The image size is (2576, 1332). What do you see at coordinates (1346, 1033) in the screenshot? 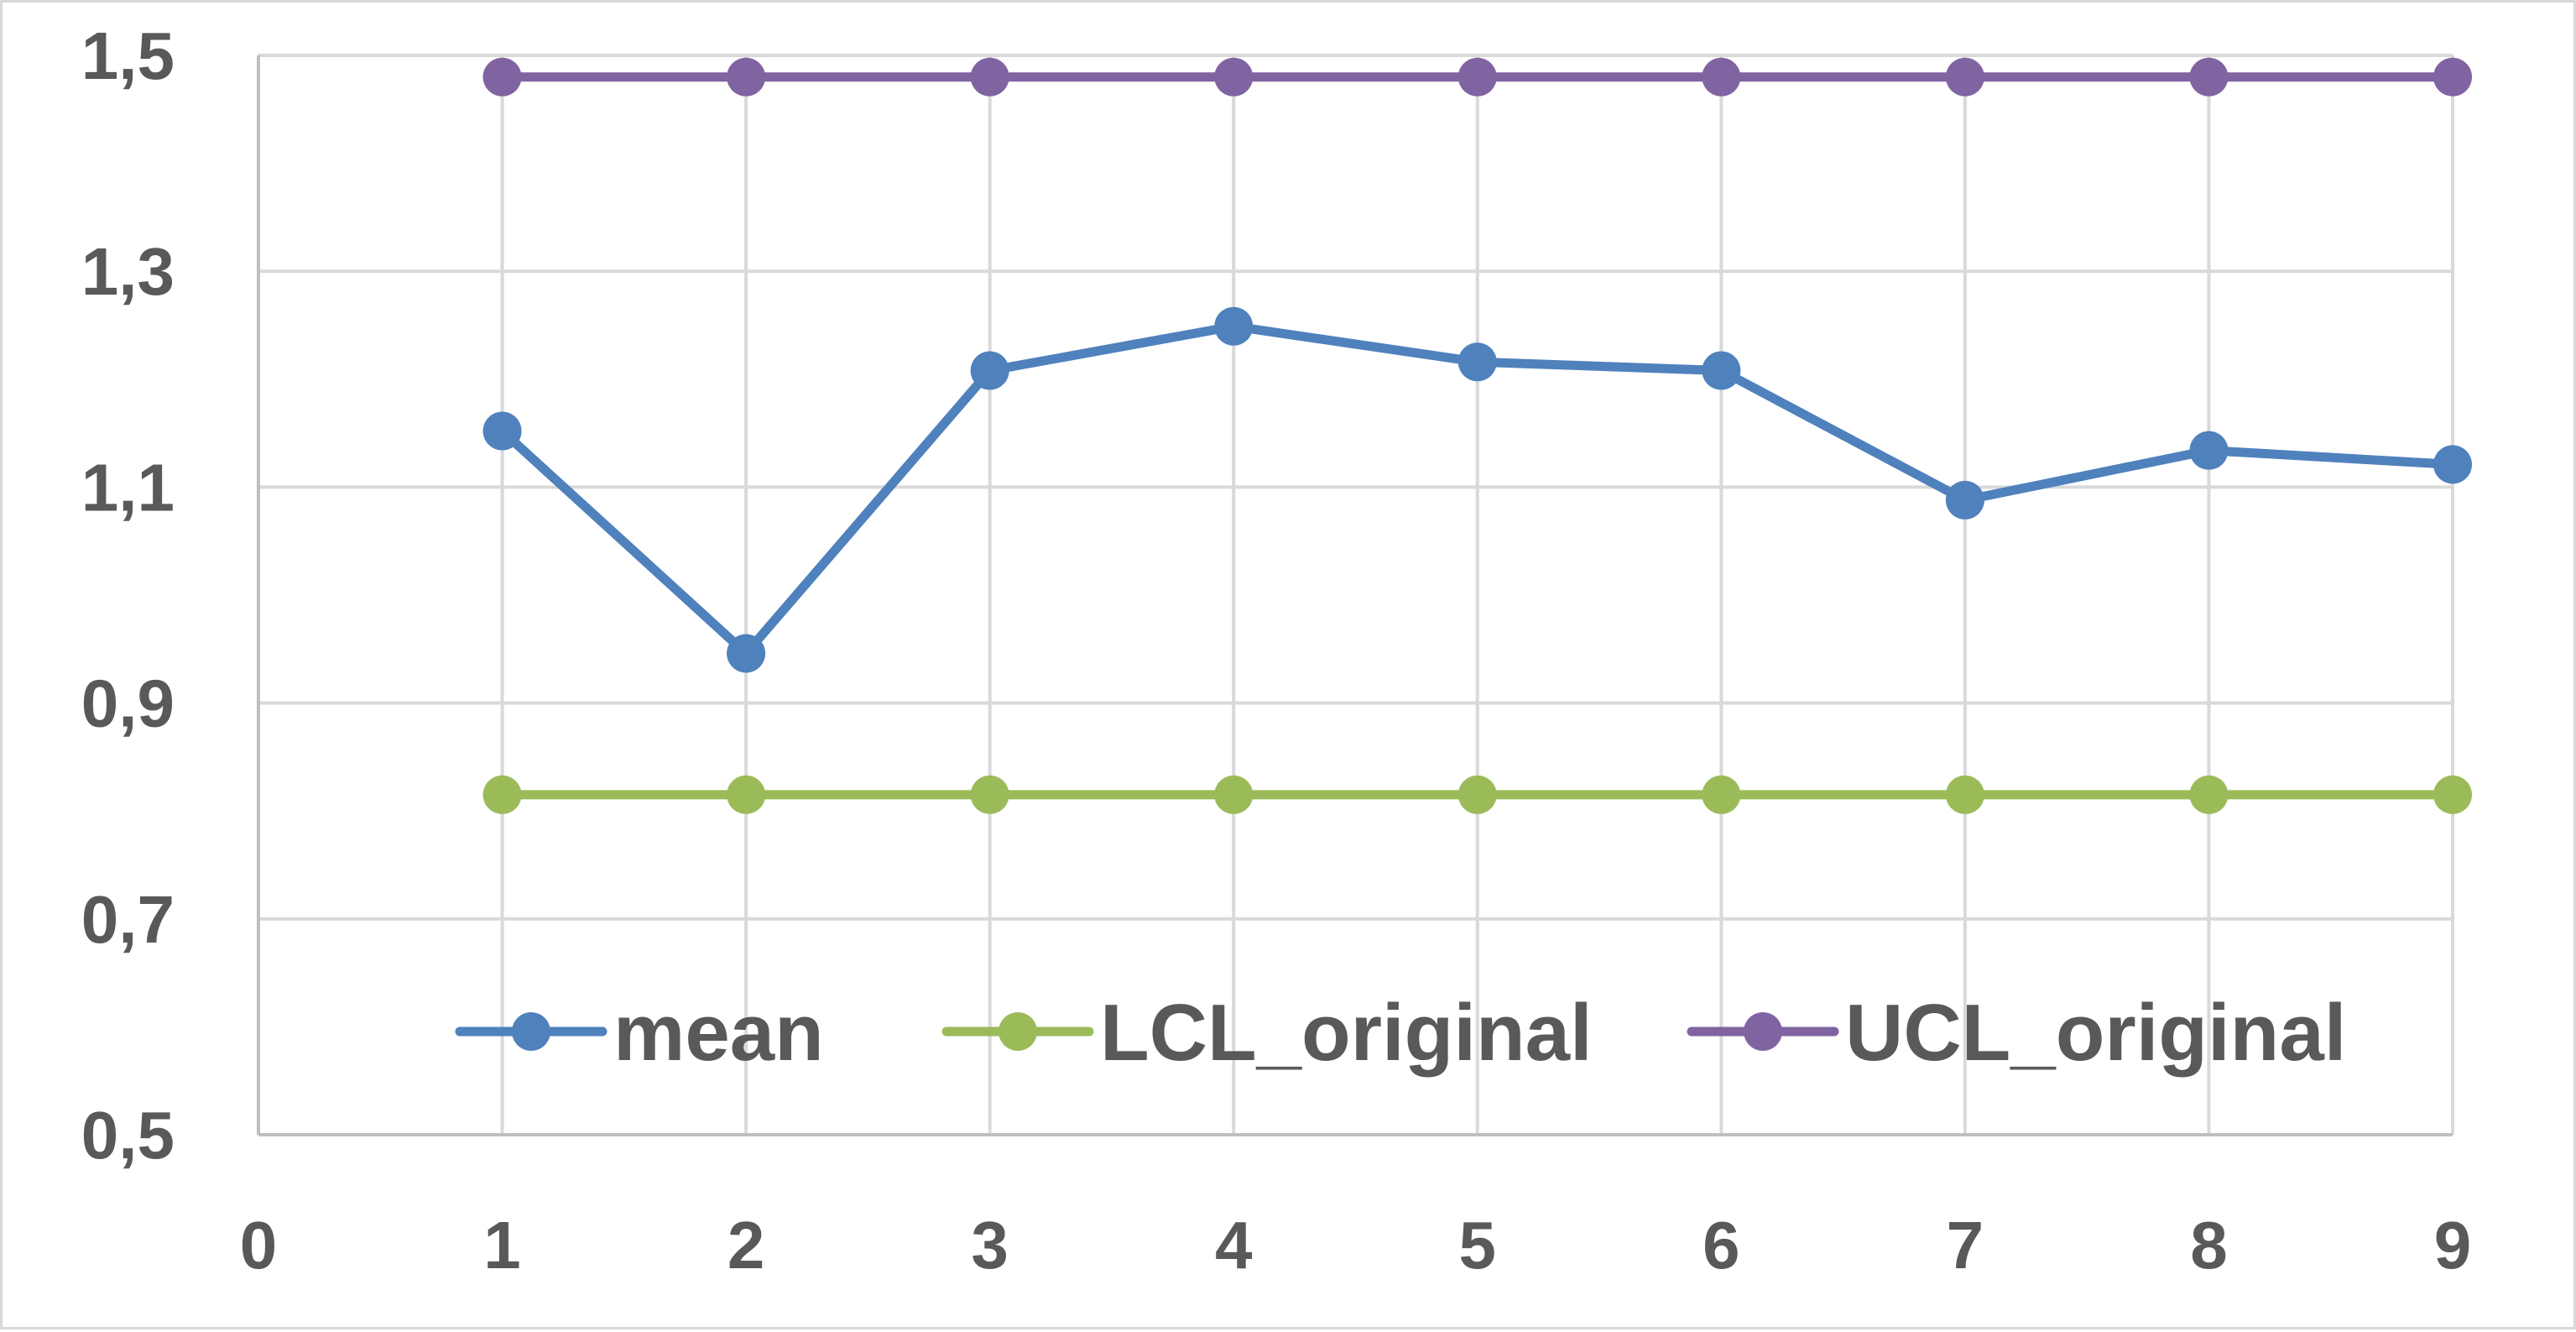
I see `legend-label: LCL_original` at bounding box center [1346, 1033].